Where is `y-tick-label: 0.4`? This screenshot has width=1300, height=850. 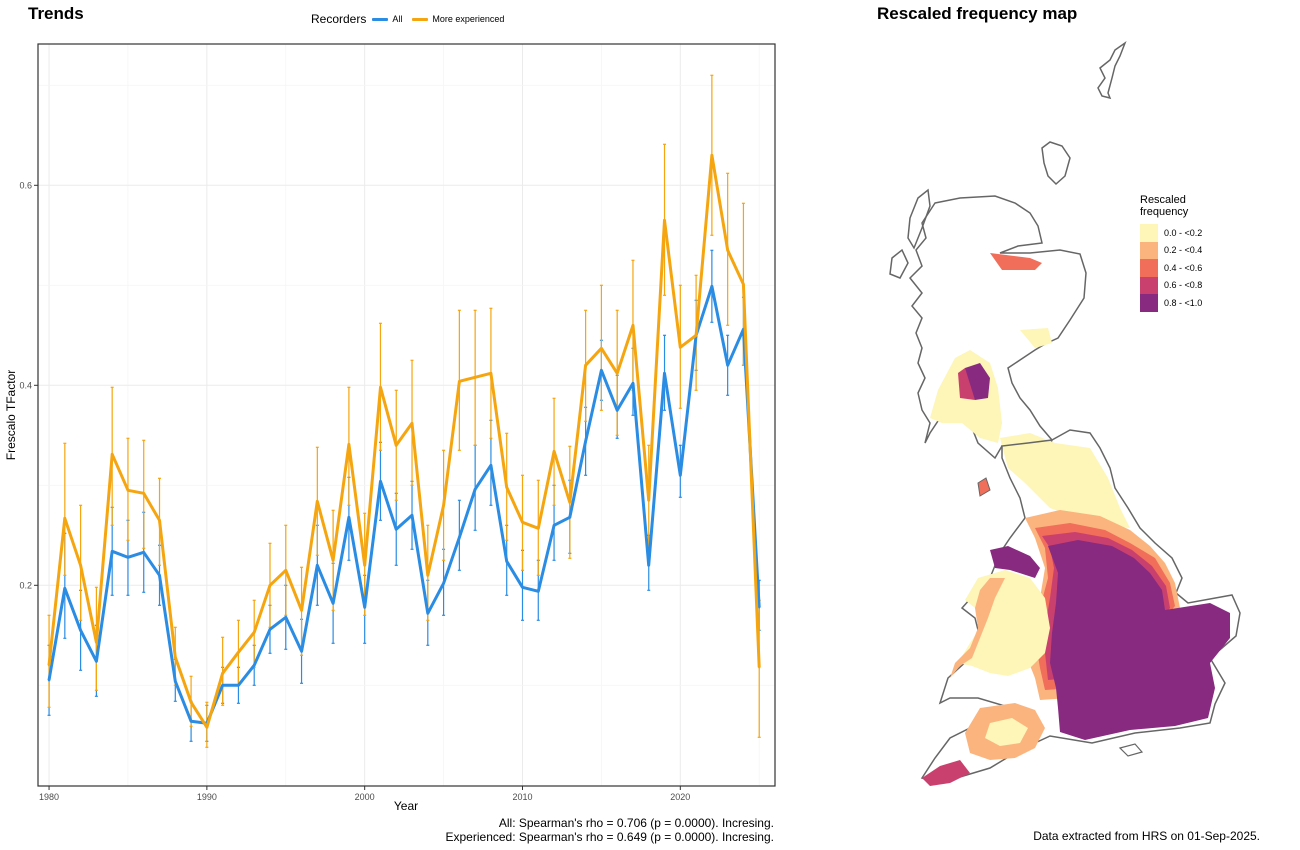
y-tick-label: 0.4 is located at coordinates (25, 385).